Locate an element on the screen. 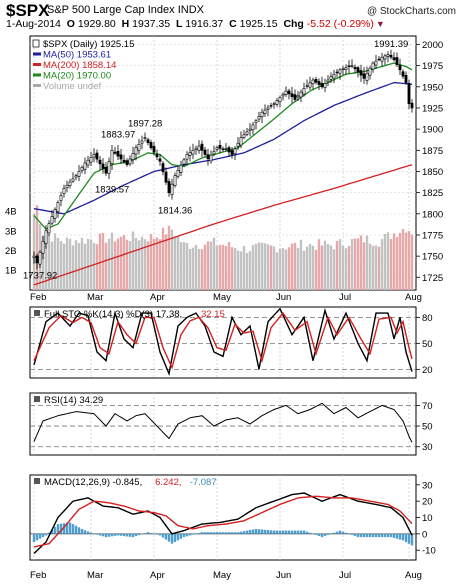 The height and width of the screenshot is (586, 464). x-tick-label: Feb is located at coordinates (38, 297).